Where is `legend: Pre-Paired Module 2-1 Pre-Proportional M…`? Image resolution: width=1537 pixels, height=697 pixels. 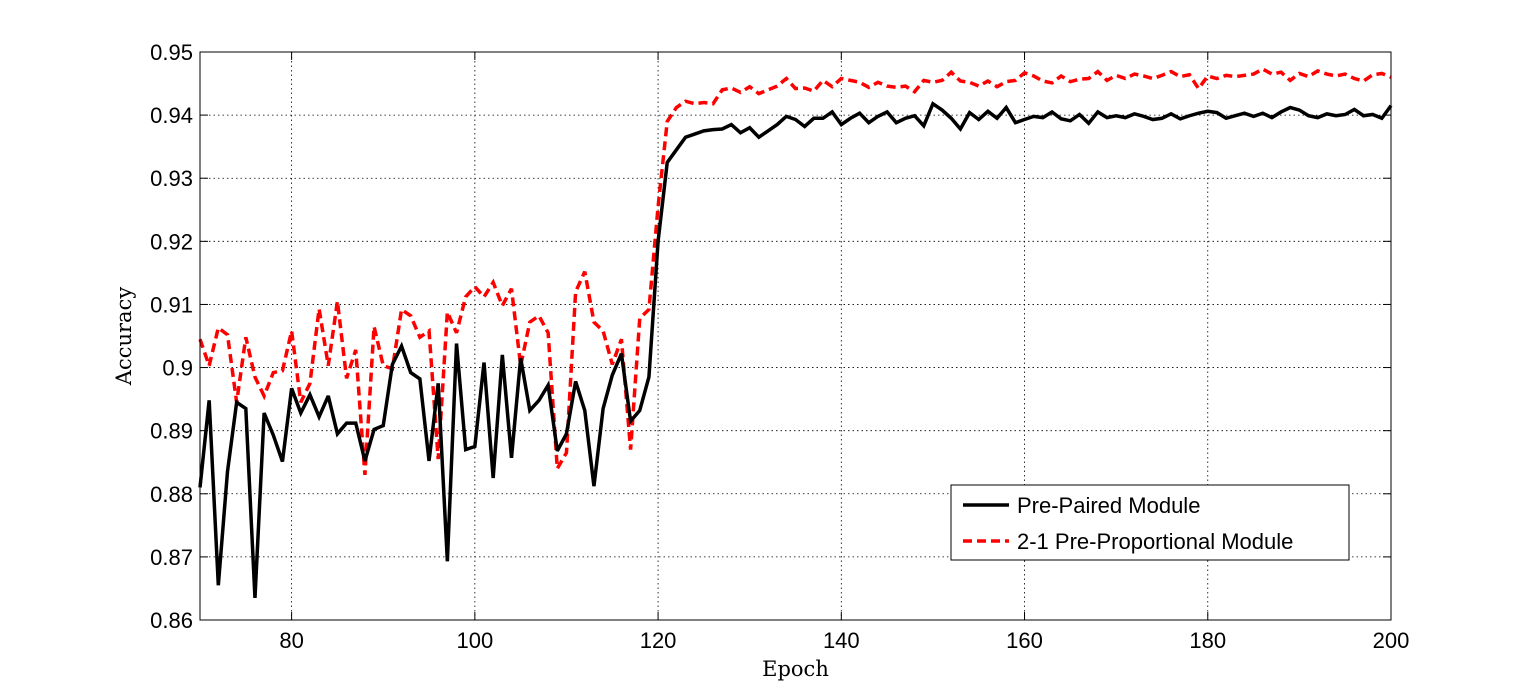 legend: Pre-Paired Module 2-1 Pre-Proportional M… is located at coordinates (1150, 522).